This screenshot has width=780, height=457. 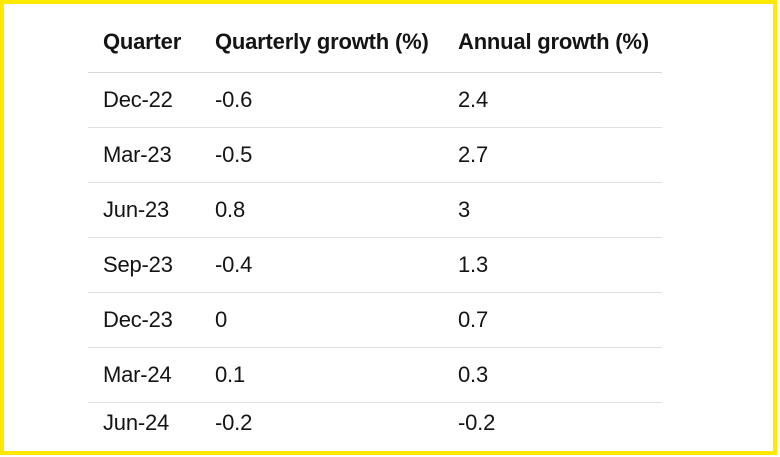 I want to click on table-row: Jun-23 0.8 3, so click(x=375, y=210).